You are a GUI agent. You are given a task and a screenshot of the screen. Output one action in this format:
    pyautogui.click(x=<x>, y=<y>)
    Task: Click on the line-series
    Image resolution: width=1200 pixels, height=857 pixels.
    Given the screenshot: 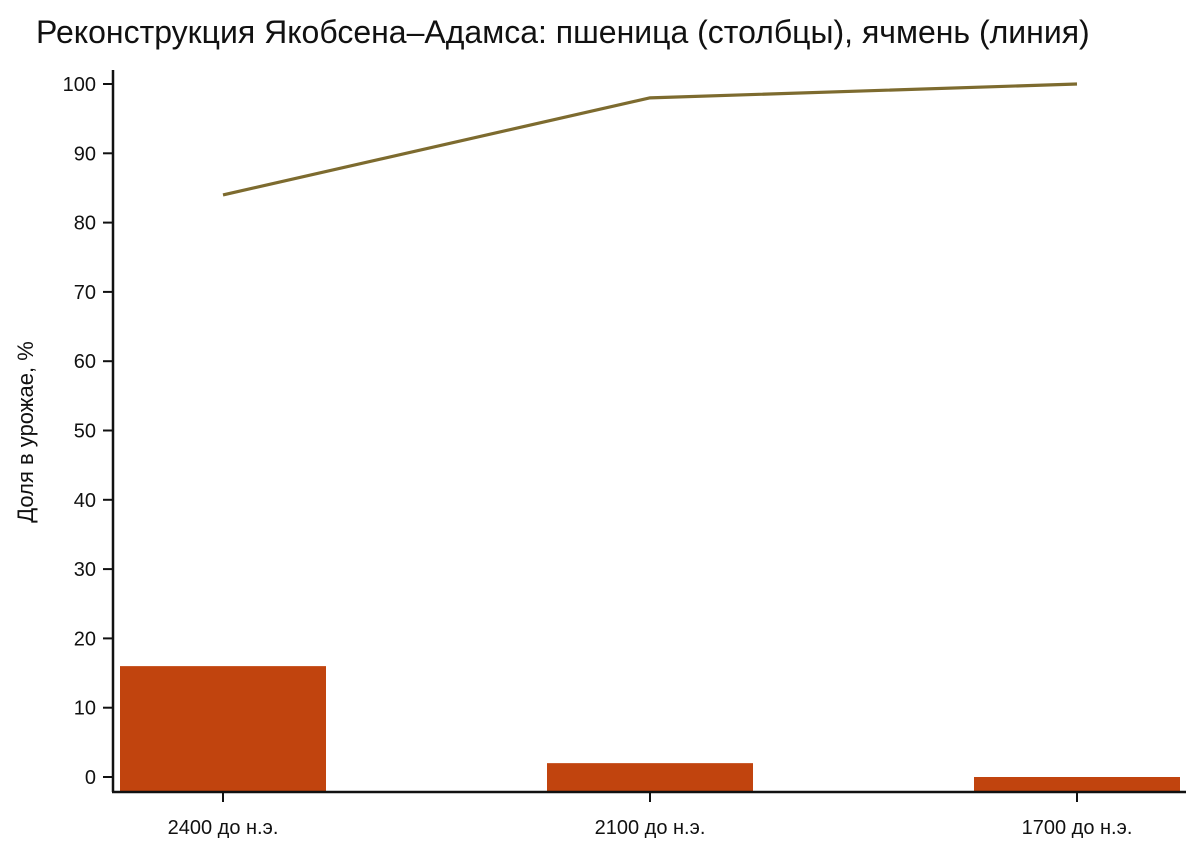 What is the action you would take?
    pyautogui.click(x=650, y=139)
    